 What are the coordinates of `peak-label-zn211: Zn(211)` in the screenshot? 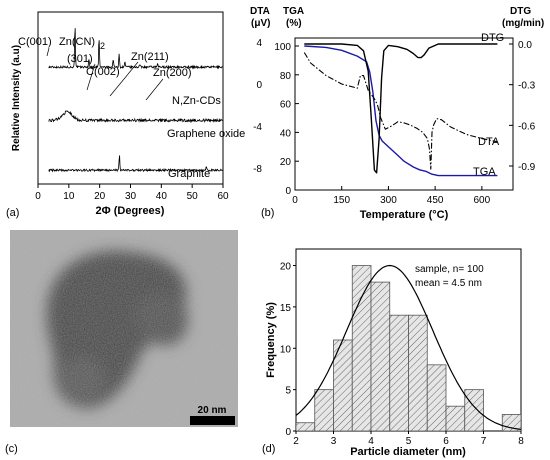 It's located at (150, 57).